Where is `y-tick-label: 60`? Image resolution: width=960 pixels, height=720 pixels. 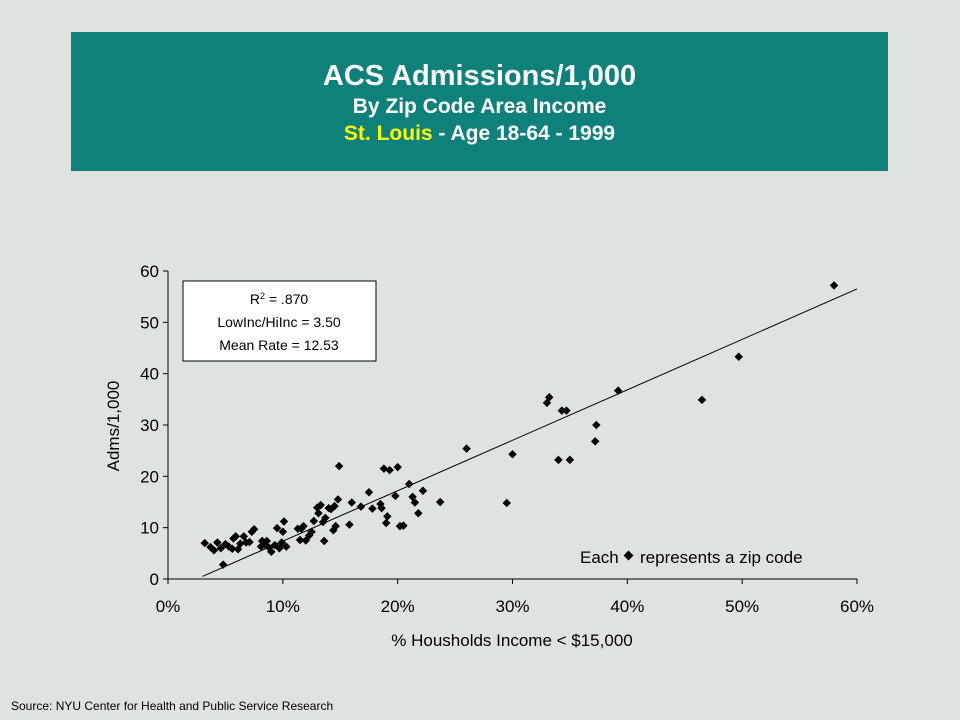
y-tick-label: 60 is located at coordinates (149, 271).